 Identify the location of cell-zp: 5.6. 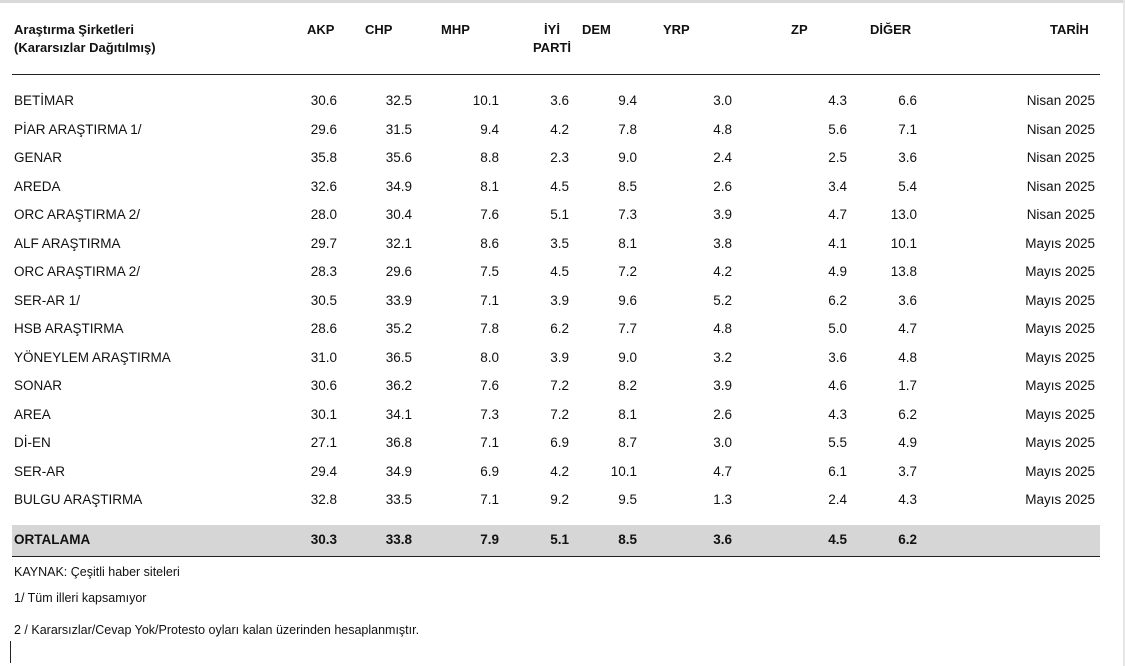
(837, 129).